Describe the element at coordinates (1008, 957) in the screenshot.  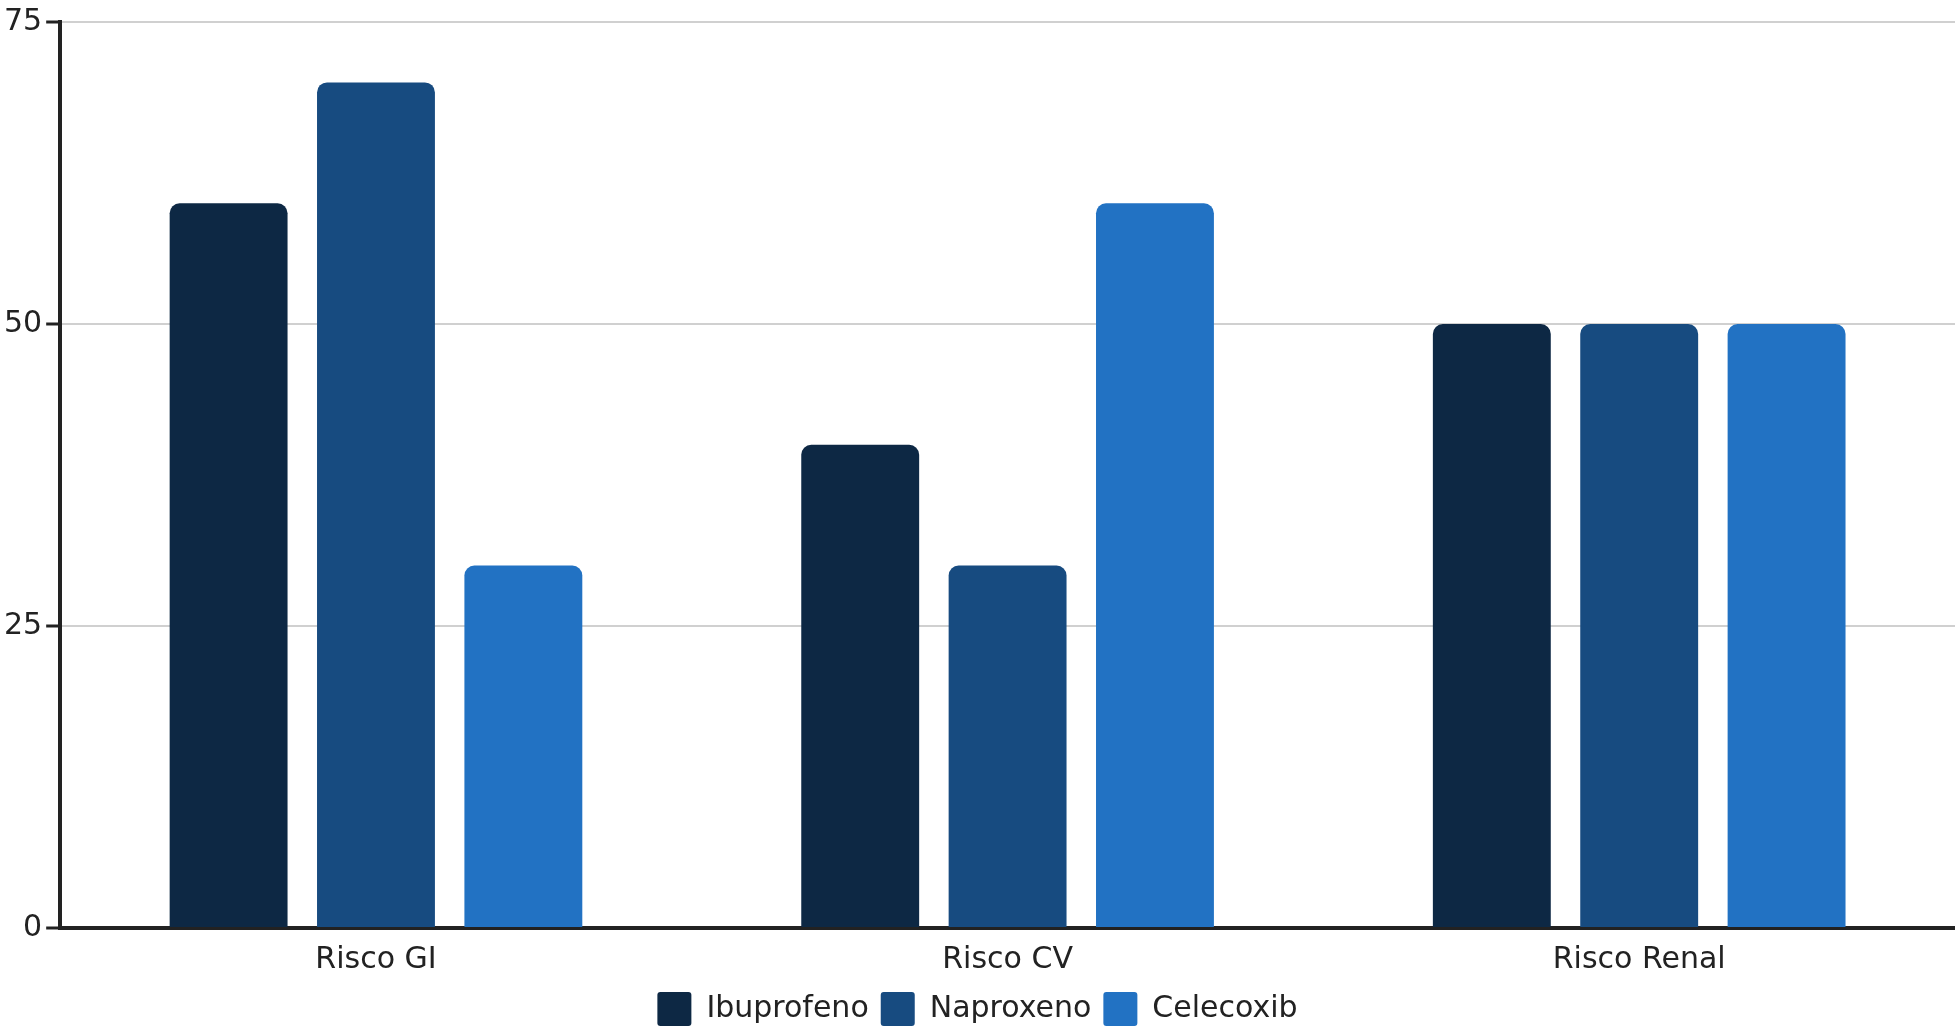
I see `x-tick-label: Risco CV` at that location.